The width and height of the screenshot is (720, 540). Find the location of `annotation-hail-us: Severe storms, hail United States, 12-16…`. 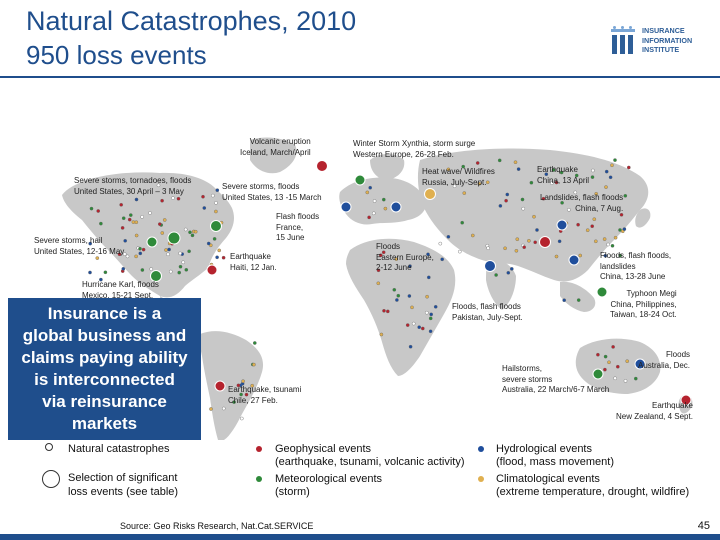

annotation-hail-us: Severe storms, hail United States, 12-16… is located at coordinates (79, 246).